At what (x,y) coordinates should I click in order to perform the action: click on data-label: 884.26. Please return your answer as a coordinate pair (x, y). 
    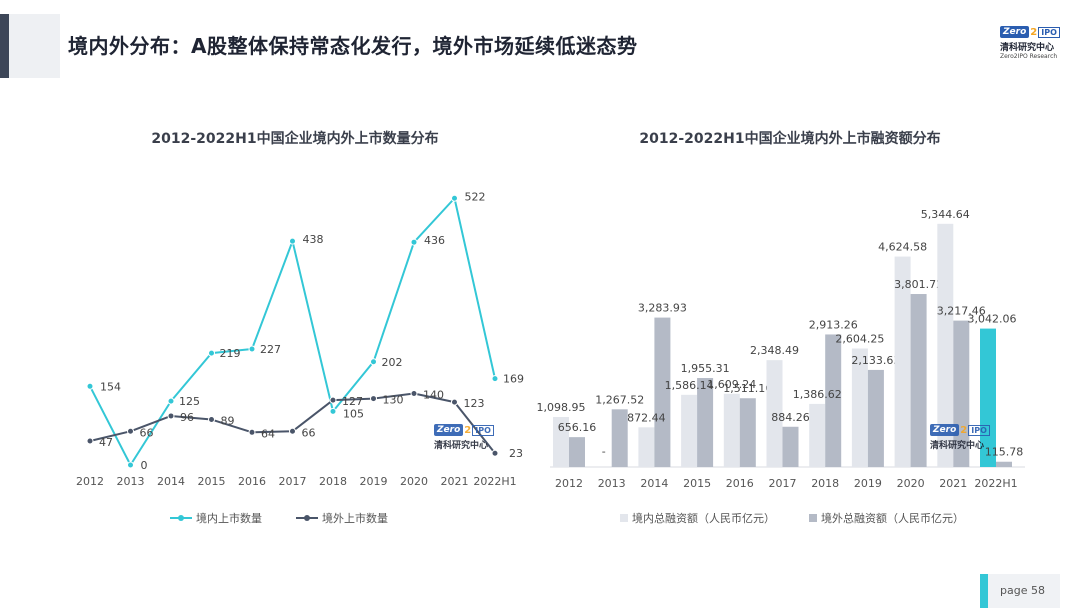
    Looking at the image, I should click on (790, 417).